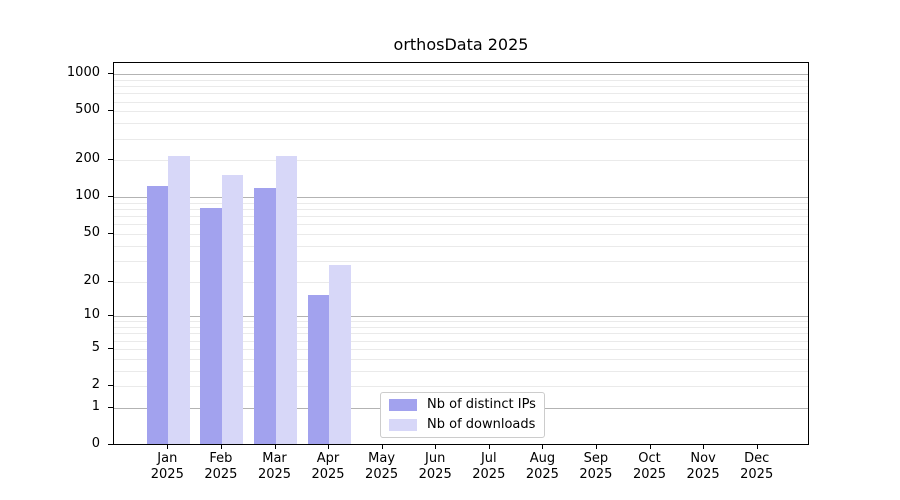  Describe the element at coordinates (328, 458) in the screenshot. I see `x-tick-label-month: Apr` at that location.